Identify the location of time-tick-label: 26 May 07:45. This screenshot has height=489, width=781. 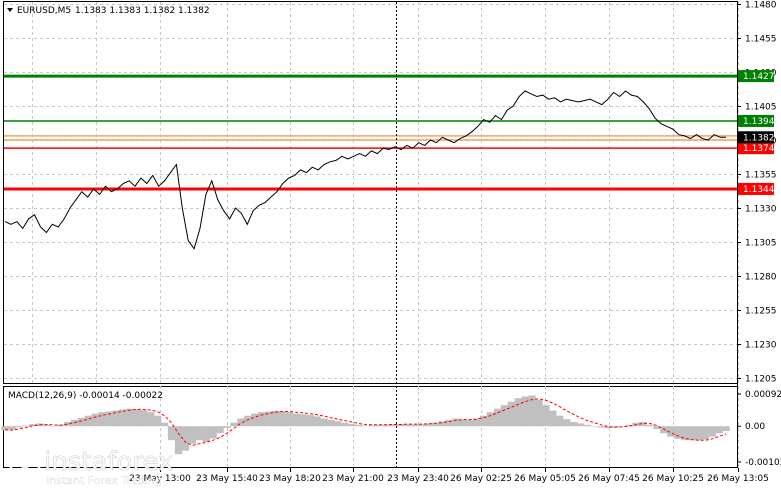
(609, 479).